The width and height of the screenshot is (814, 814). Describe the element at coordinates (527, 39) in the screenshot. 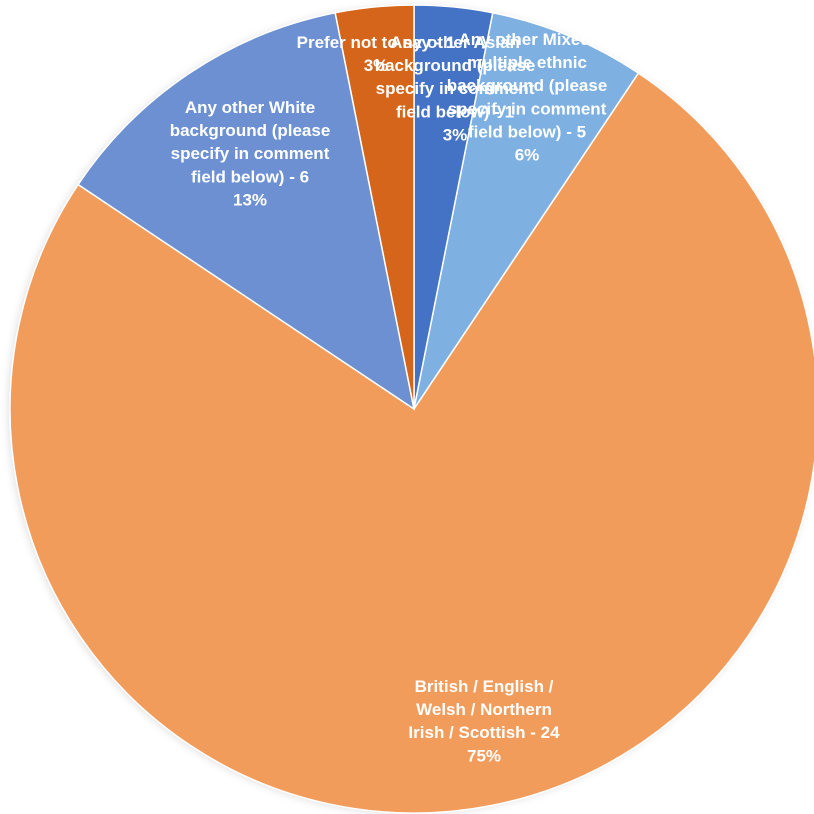

I see `slice-label-line: Any other Mixed/` at that location.